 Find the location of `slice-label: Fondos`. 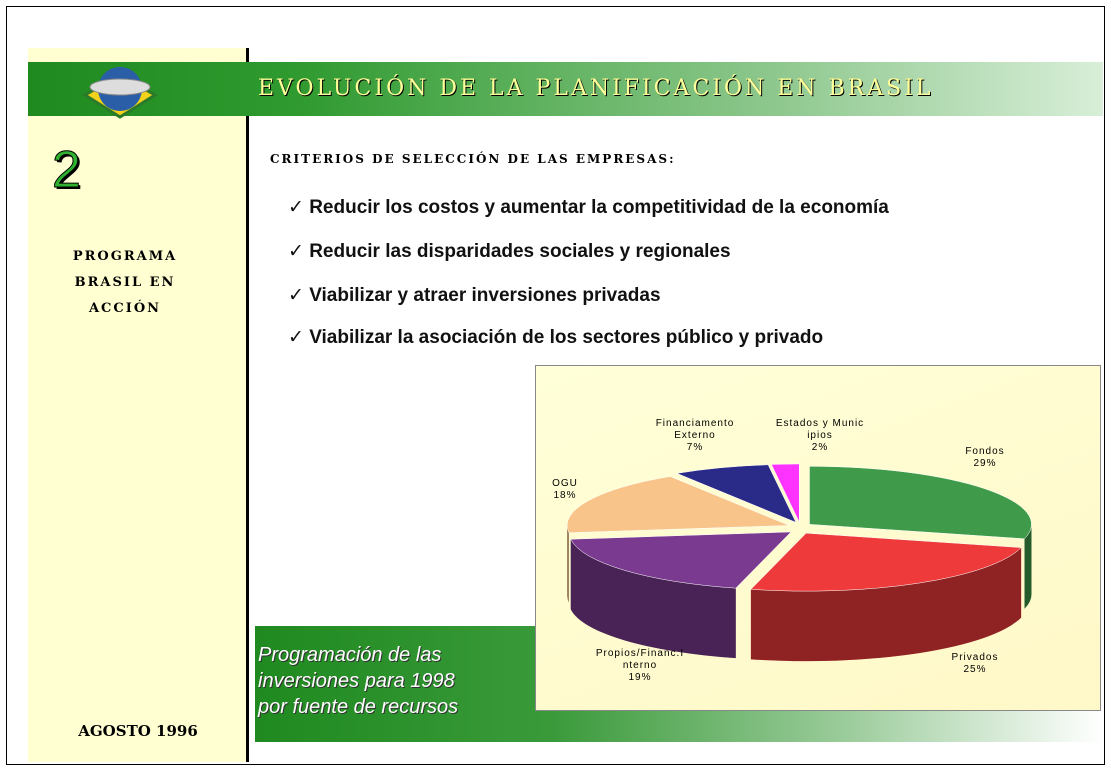

slice-label: Fondos is located at coordinates (985, 451).